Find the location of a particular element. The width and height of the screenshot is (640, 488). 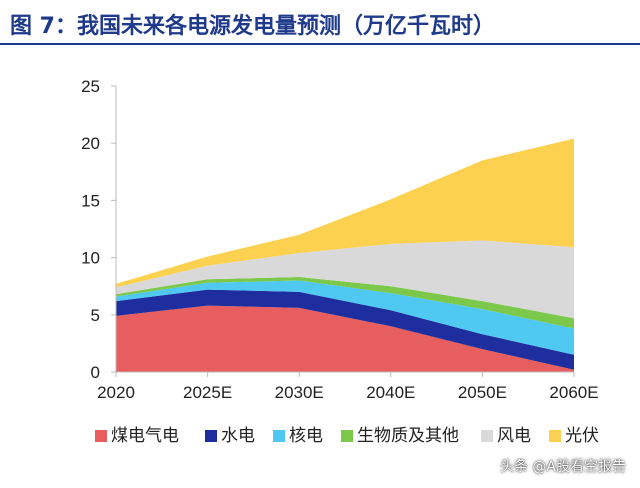

legend-swatch-nuclear is located at coordinates (279, 436).